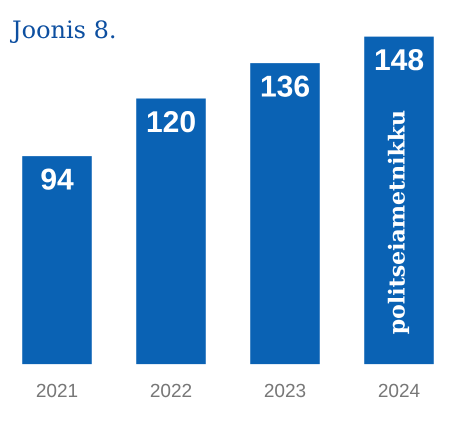  Describe the element at coordinates (57, 179) in the screenshot. I see `data-label: 94` at that location.